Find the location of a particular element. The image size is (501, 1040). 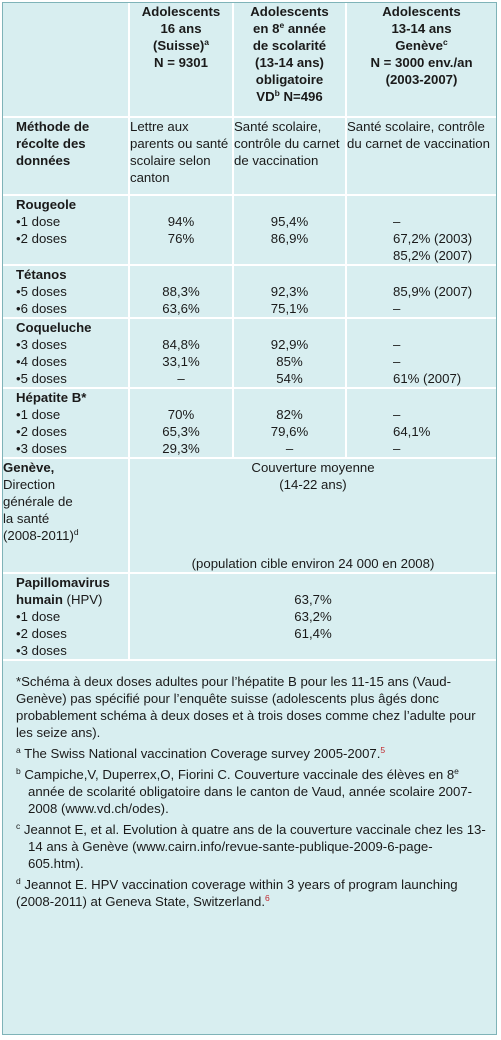

value-cell: 63,7% is located at coordinates (313, 599).